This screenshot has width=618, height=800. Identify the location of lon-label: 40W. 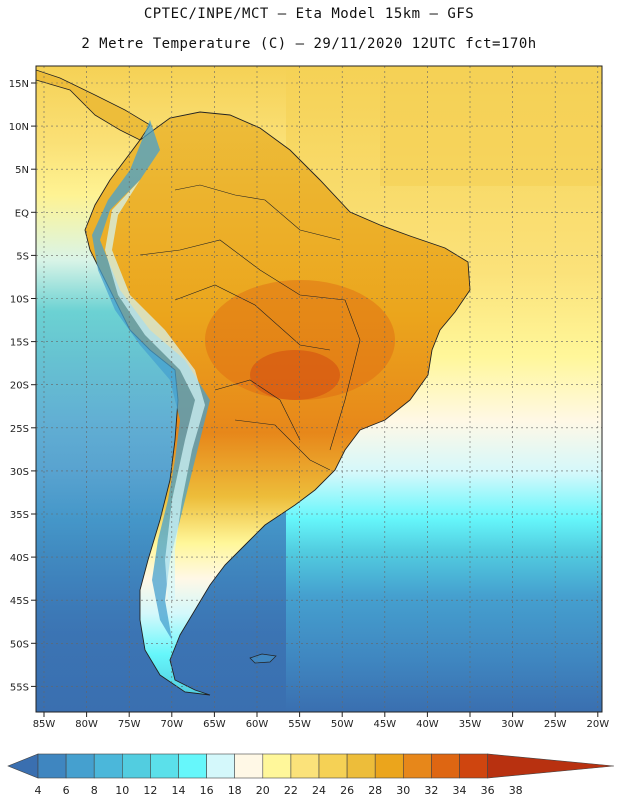
(427, 724).